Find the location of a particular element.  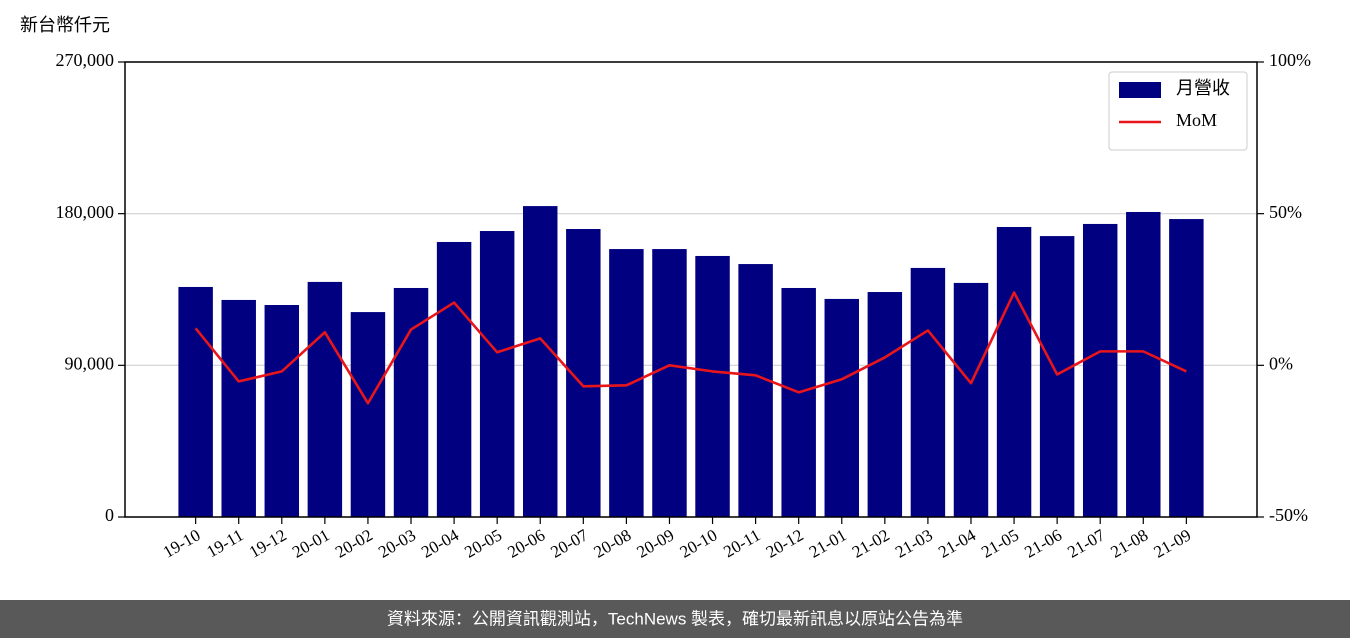

x-tick-label: 20-01 is located at coordinates (311, 543).